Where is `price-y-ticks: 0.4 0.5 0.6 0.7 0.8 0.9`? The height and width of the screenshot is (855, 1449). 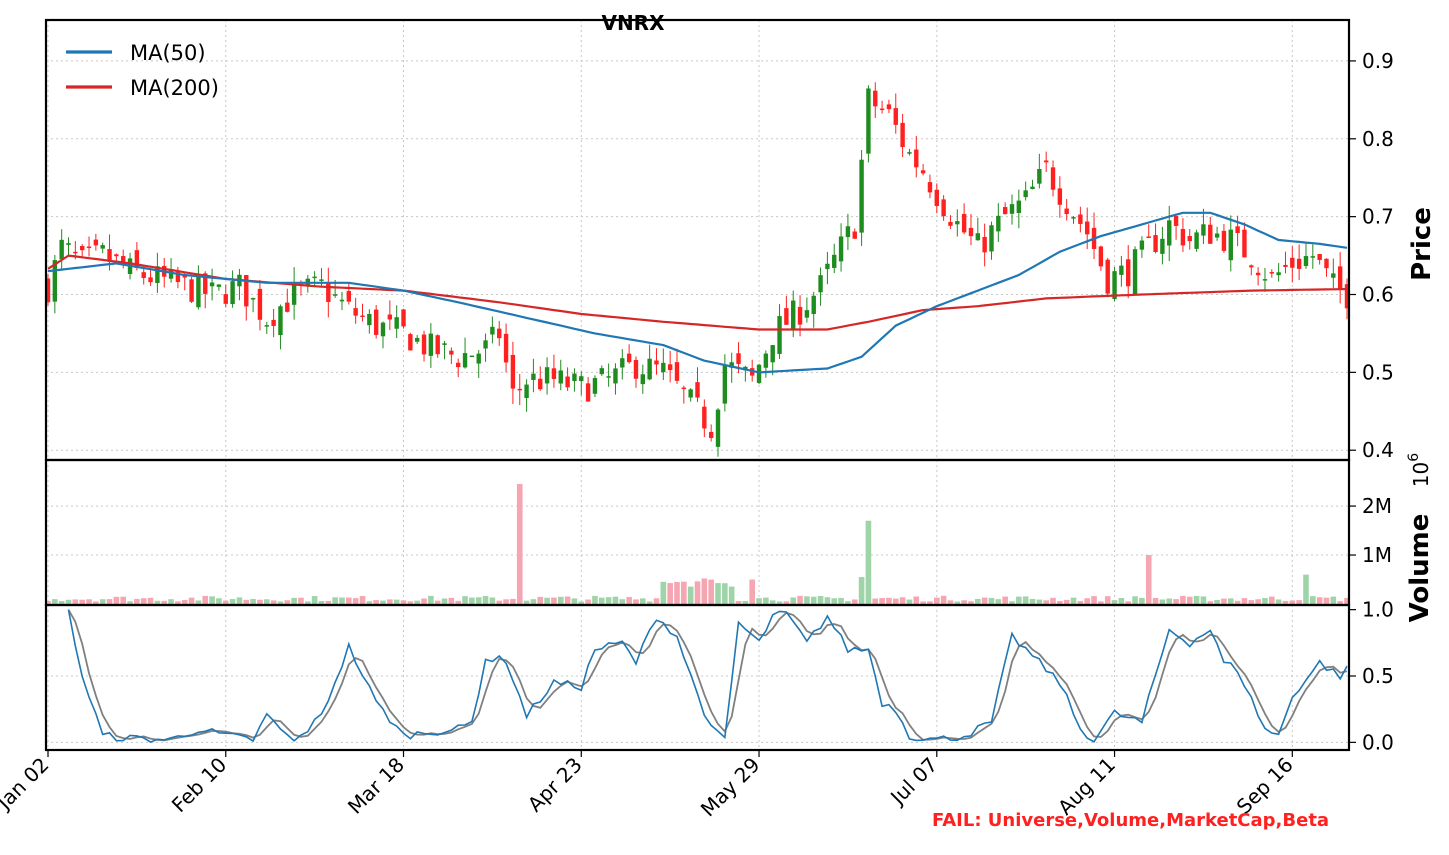
price-y-ticks: 0.4 0.5 0.6 0.7 0.8 0.9 is located at coordinates (1371, 255).